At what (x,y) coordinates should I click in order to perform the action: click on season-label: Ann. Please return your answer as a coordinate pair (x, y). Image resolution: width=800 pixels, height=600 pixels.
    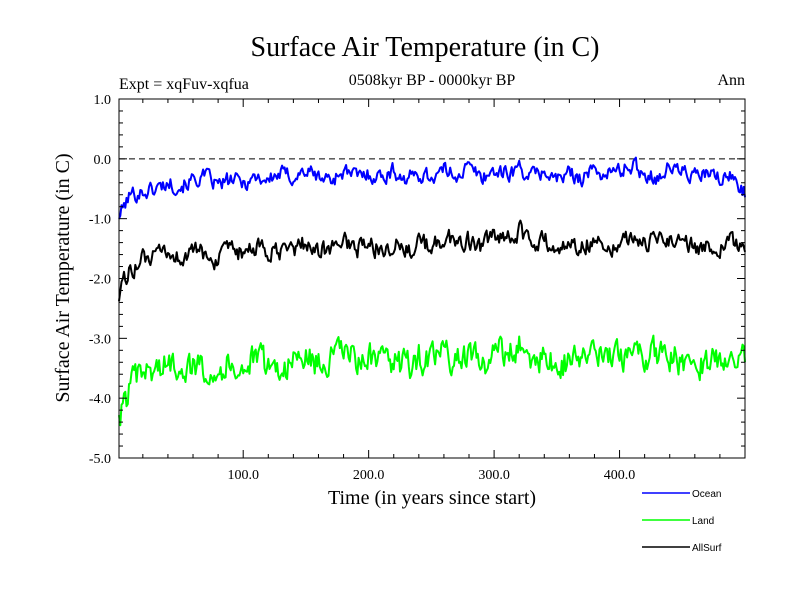
    Looking at the image, I should click on (731, 80).